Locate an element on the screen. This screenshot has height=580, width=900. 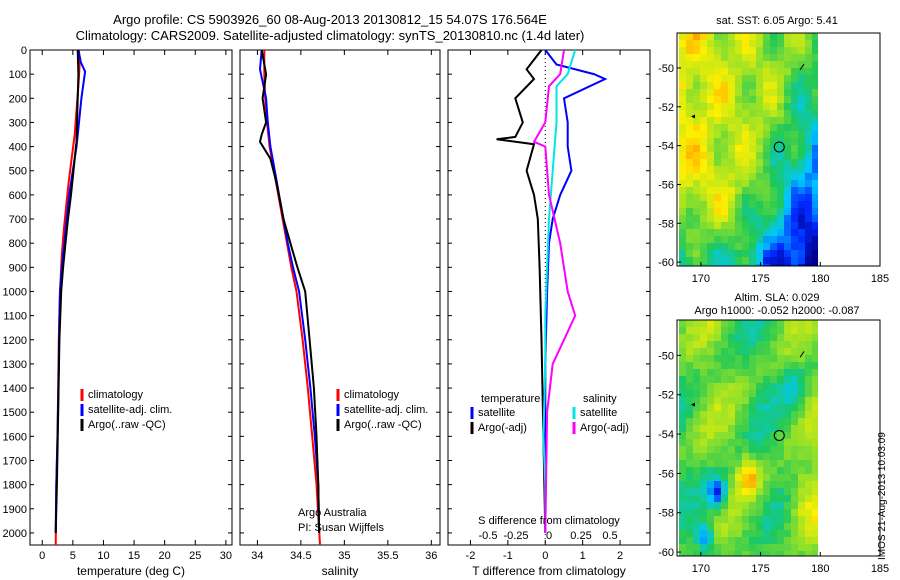
y-tick-label: 1000 is located at coordinates (15, 292).